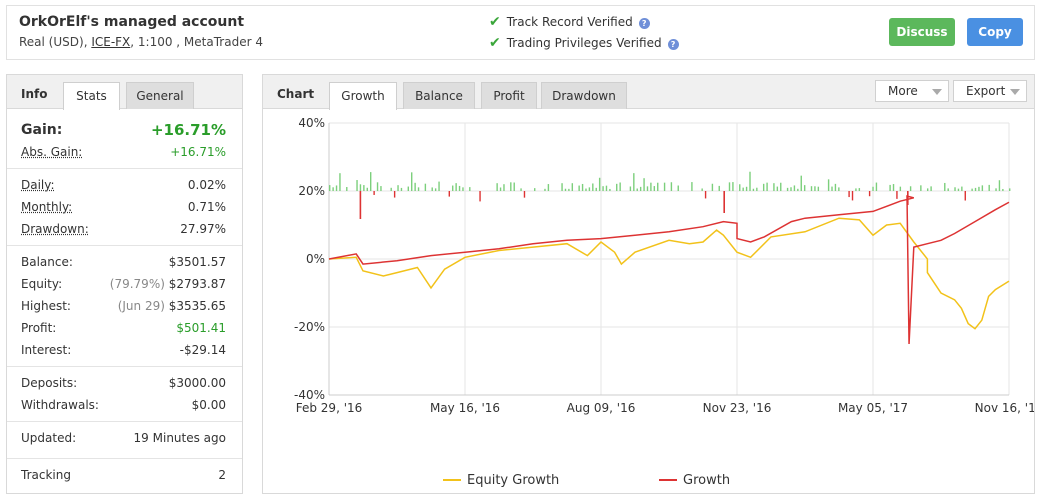 This screenshot has height=501, width=1041. What do you see at coordinates (55, 229) in the screenshot?
I see `drawdown-label: Drawdown:` at bounding box center [55, 229].